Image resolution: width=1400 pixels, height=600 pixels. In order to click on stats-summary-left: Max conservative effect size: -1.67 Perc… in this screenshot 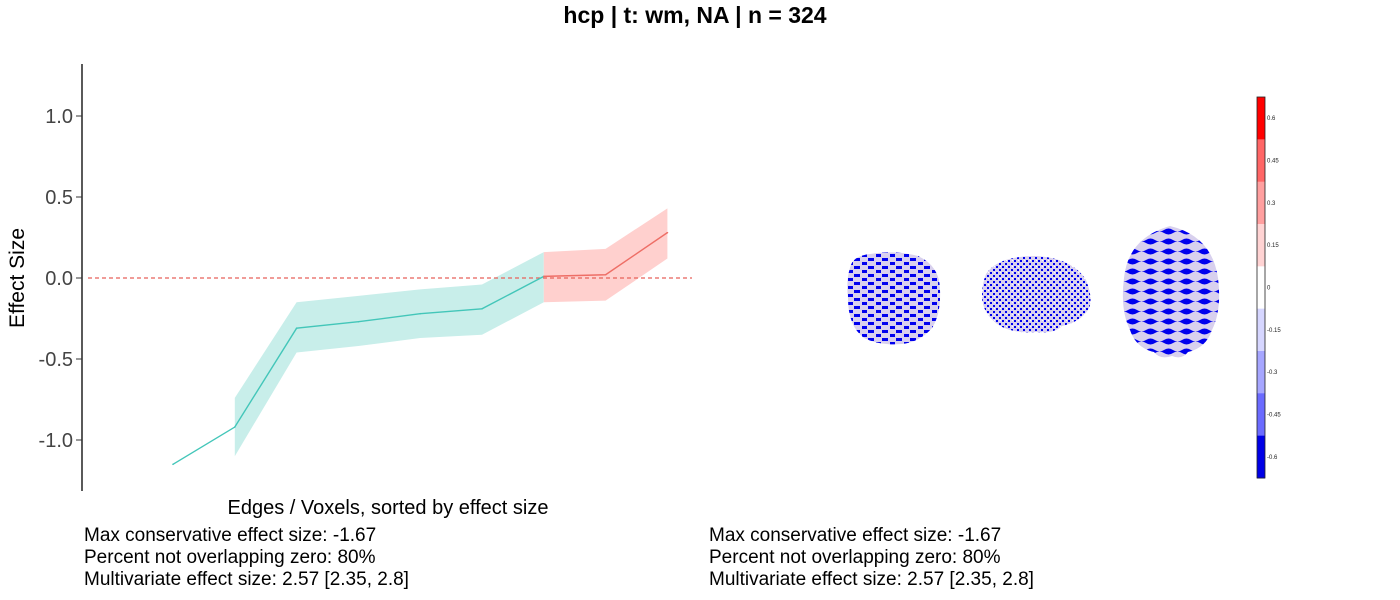, I will do `click(246, 558)`.